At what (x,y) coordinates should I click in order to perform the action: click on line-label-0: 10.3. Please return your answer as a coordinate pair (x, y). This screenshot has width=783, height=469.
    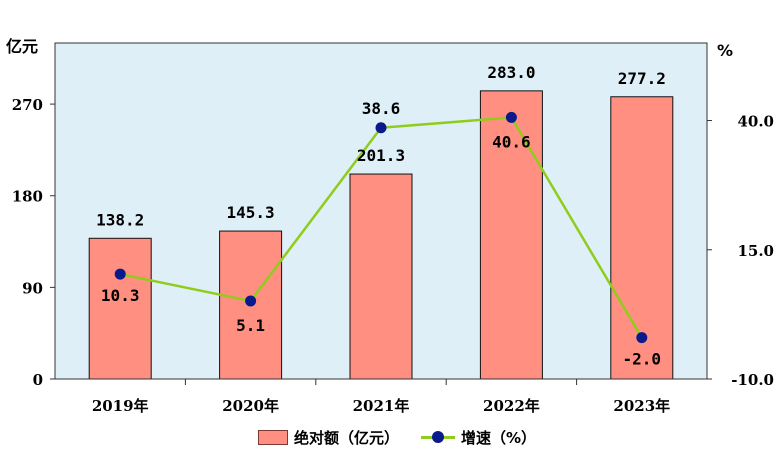
    Looking at the image, I should click on (120, 295).